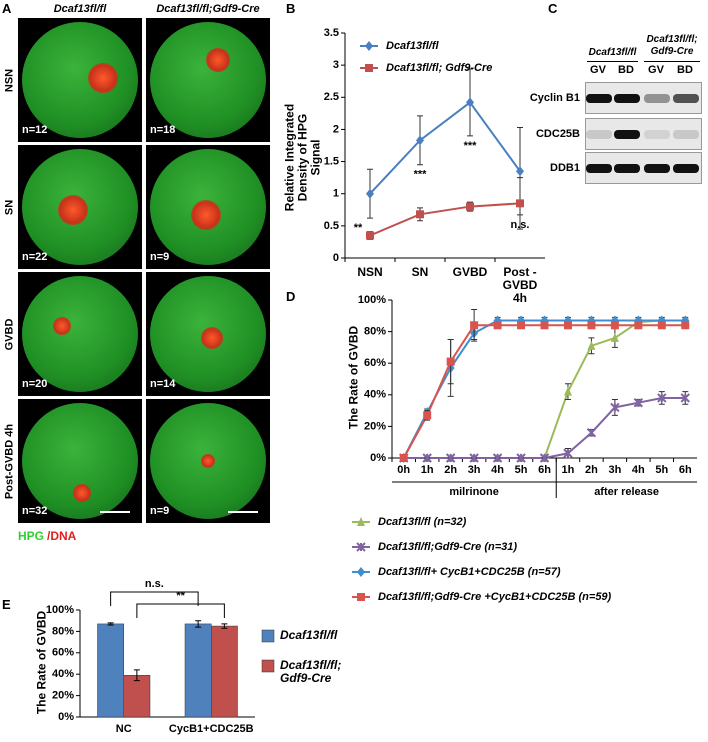 Image resolution: width=708 pixels, height=742 pixels. What do you see at coordinates (163, 130) in the screenshot?
I see `n-label: n=18` at bounding box center [163, 130].